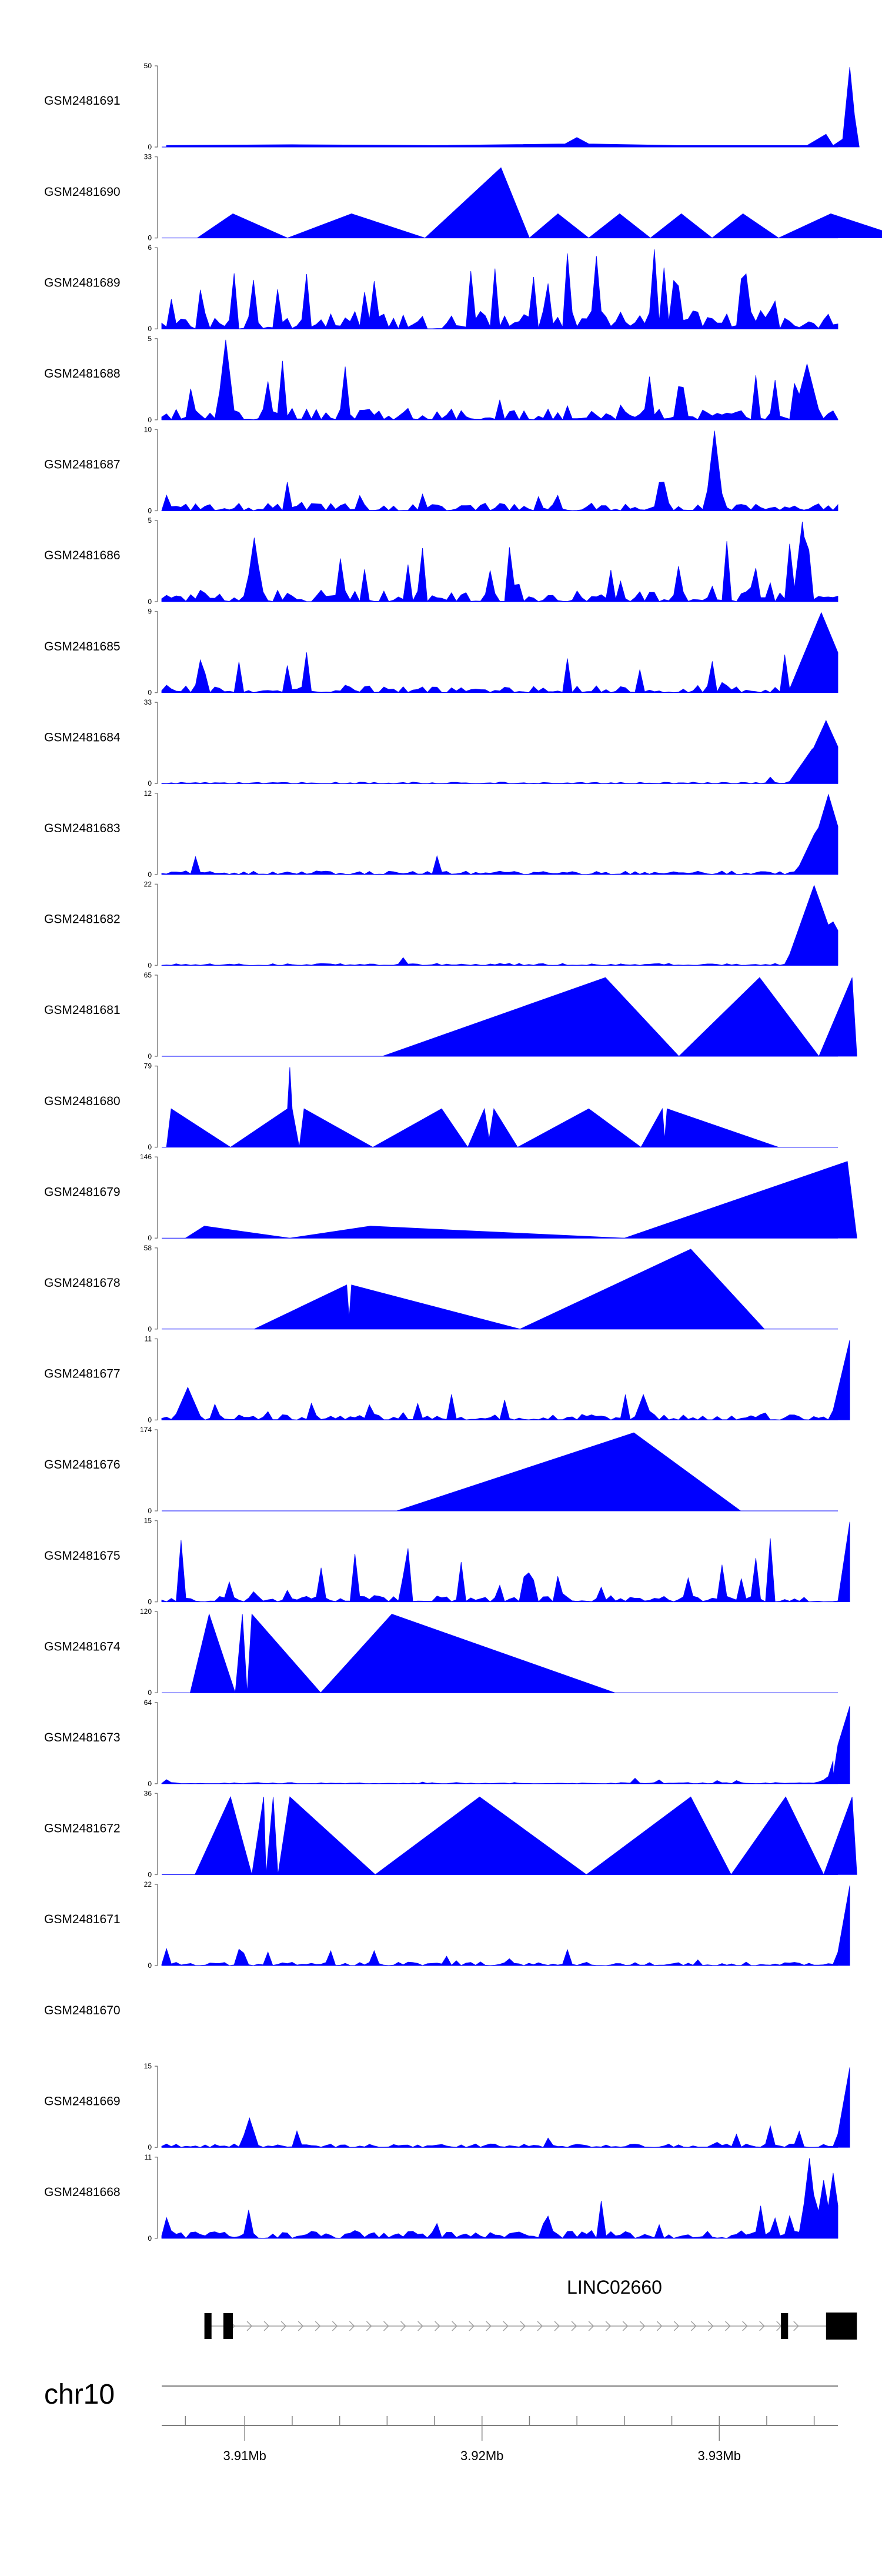  I want to click on y-tick-label: 120, so click(146, 1611).